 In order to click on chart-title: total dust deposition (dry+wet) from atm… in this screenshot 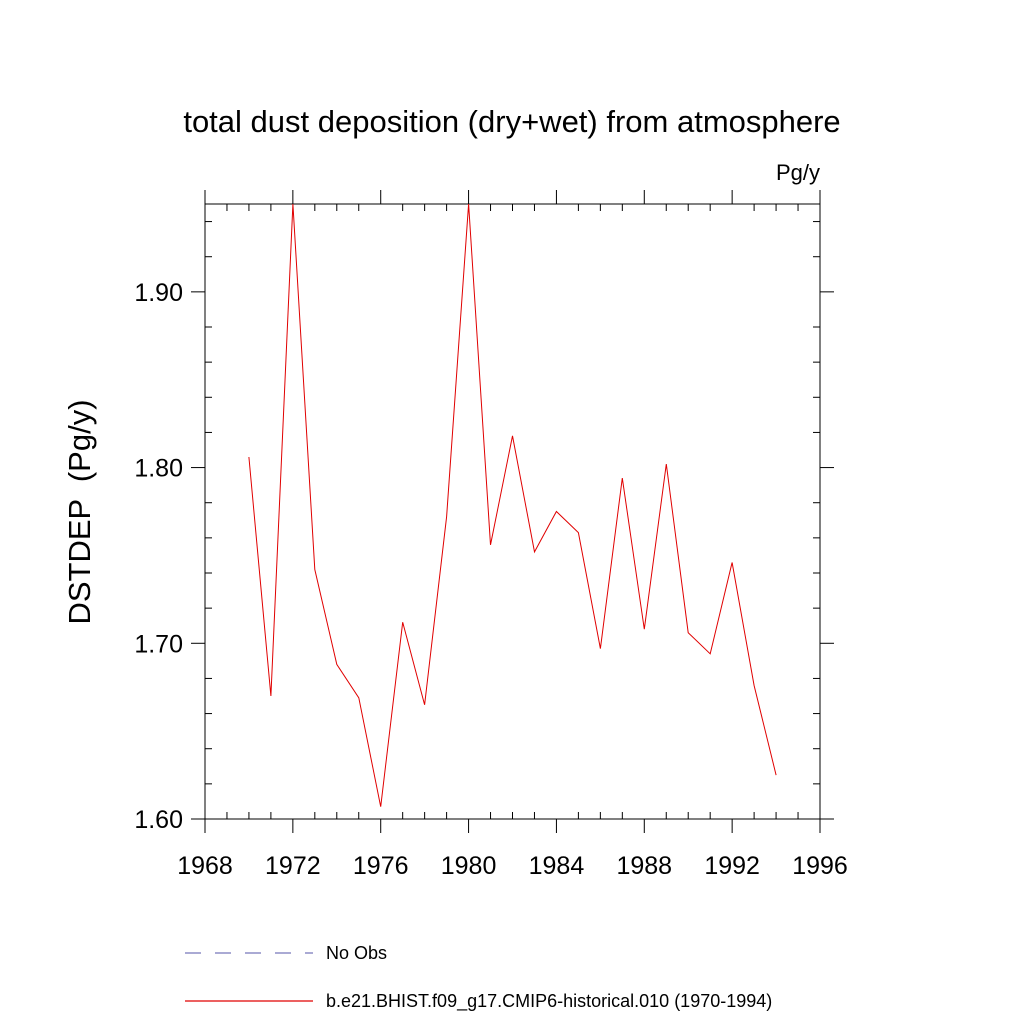, I will do `click(511, 121)`.